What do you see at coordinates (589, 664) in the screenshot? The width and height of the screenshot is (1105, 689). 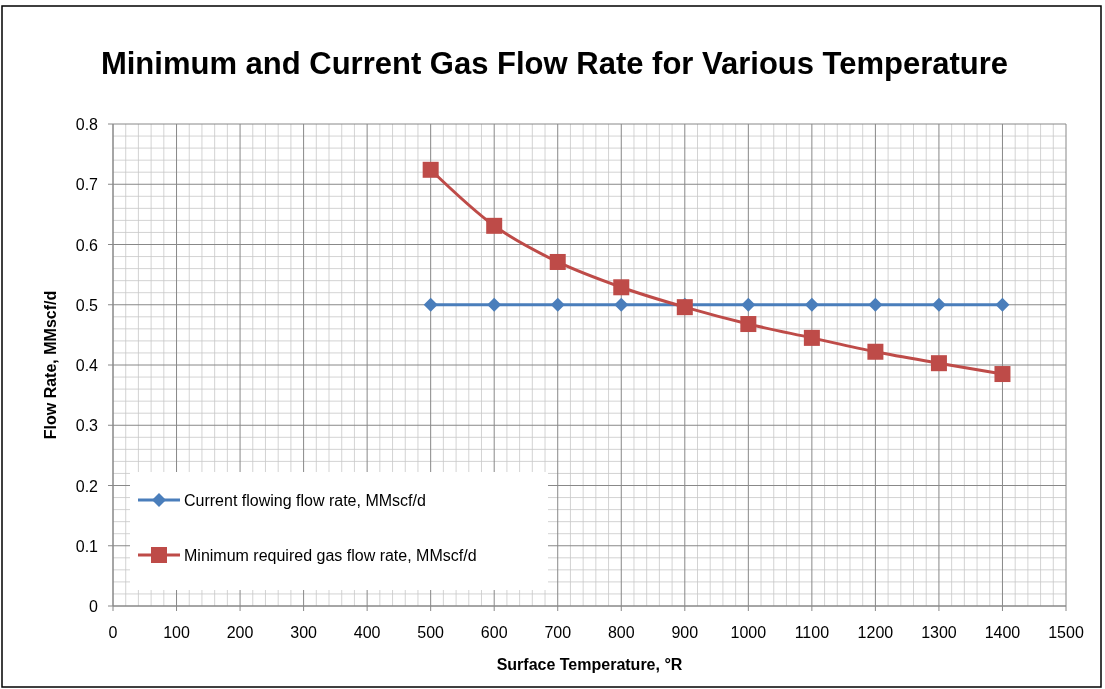 I see `x-axis-title: Surface Temperature, °R` at bounding box center [589, 664].